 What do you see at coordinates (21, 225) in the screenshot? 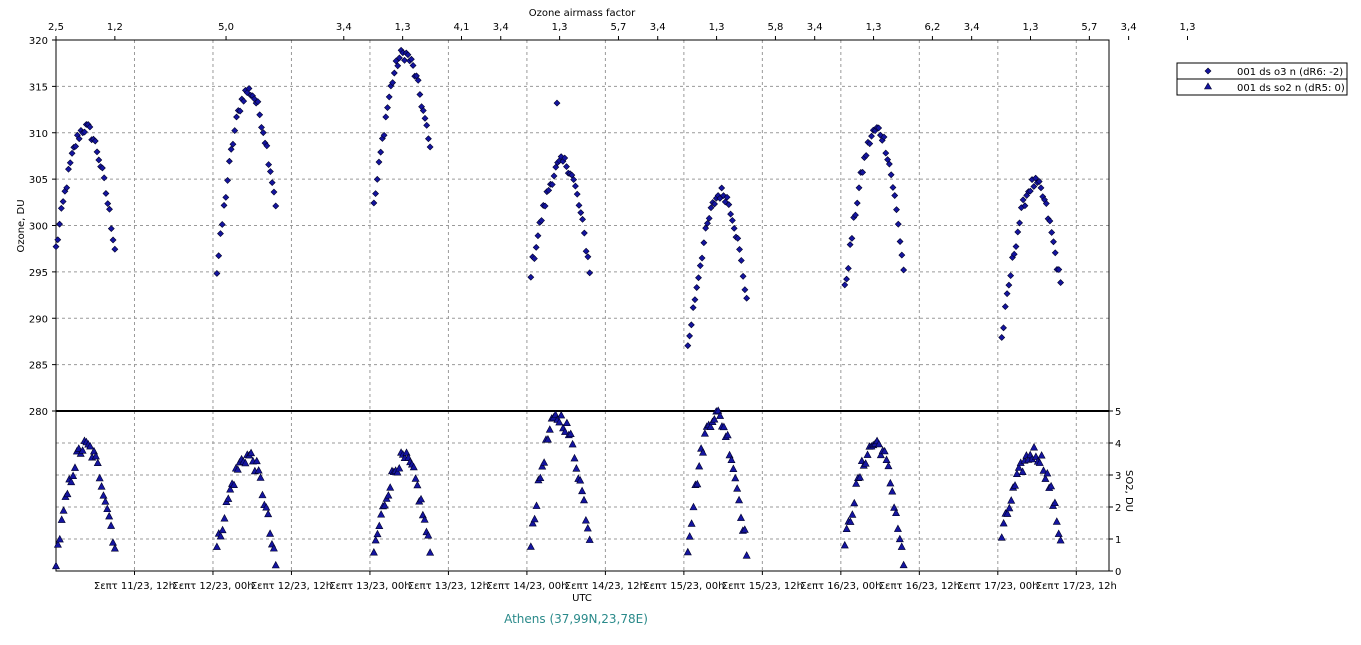
I see `ozone-y-axis-title: Ozone, DU` at bounding box center [21, 225].